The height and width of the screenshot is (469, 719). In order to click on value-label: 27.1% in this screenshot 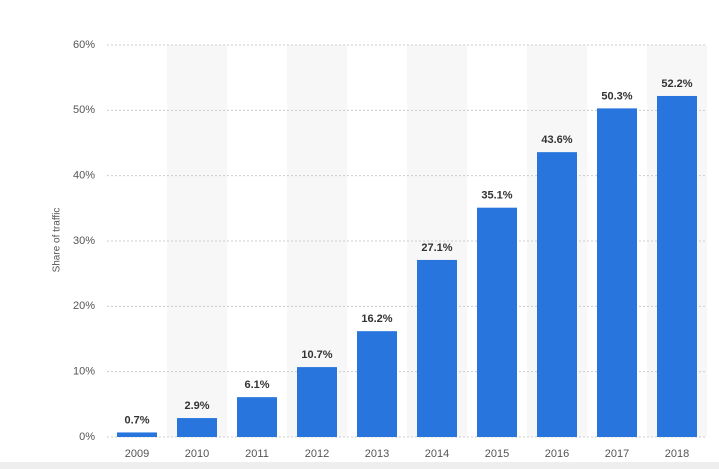, I will do `click(436, 248)`.